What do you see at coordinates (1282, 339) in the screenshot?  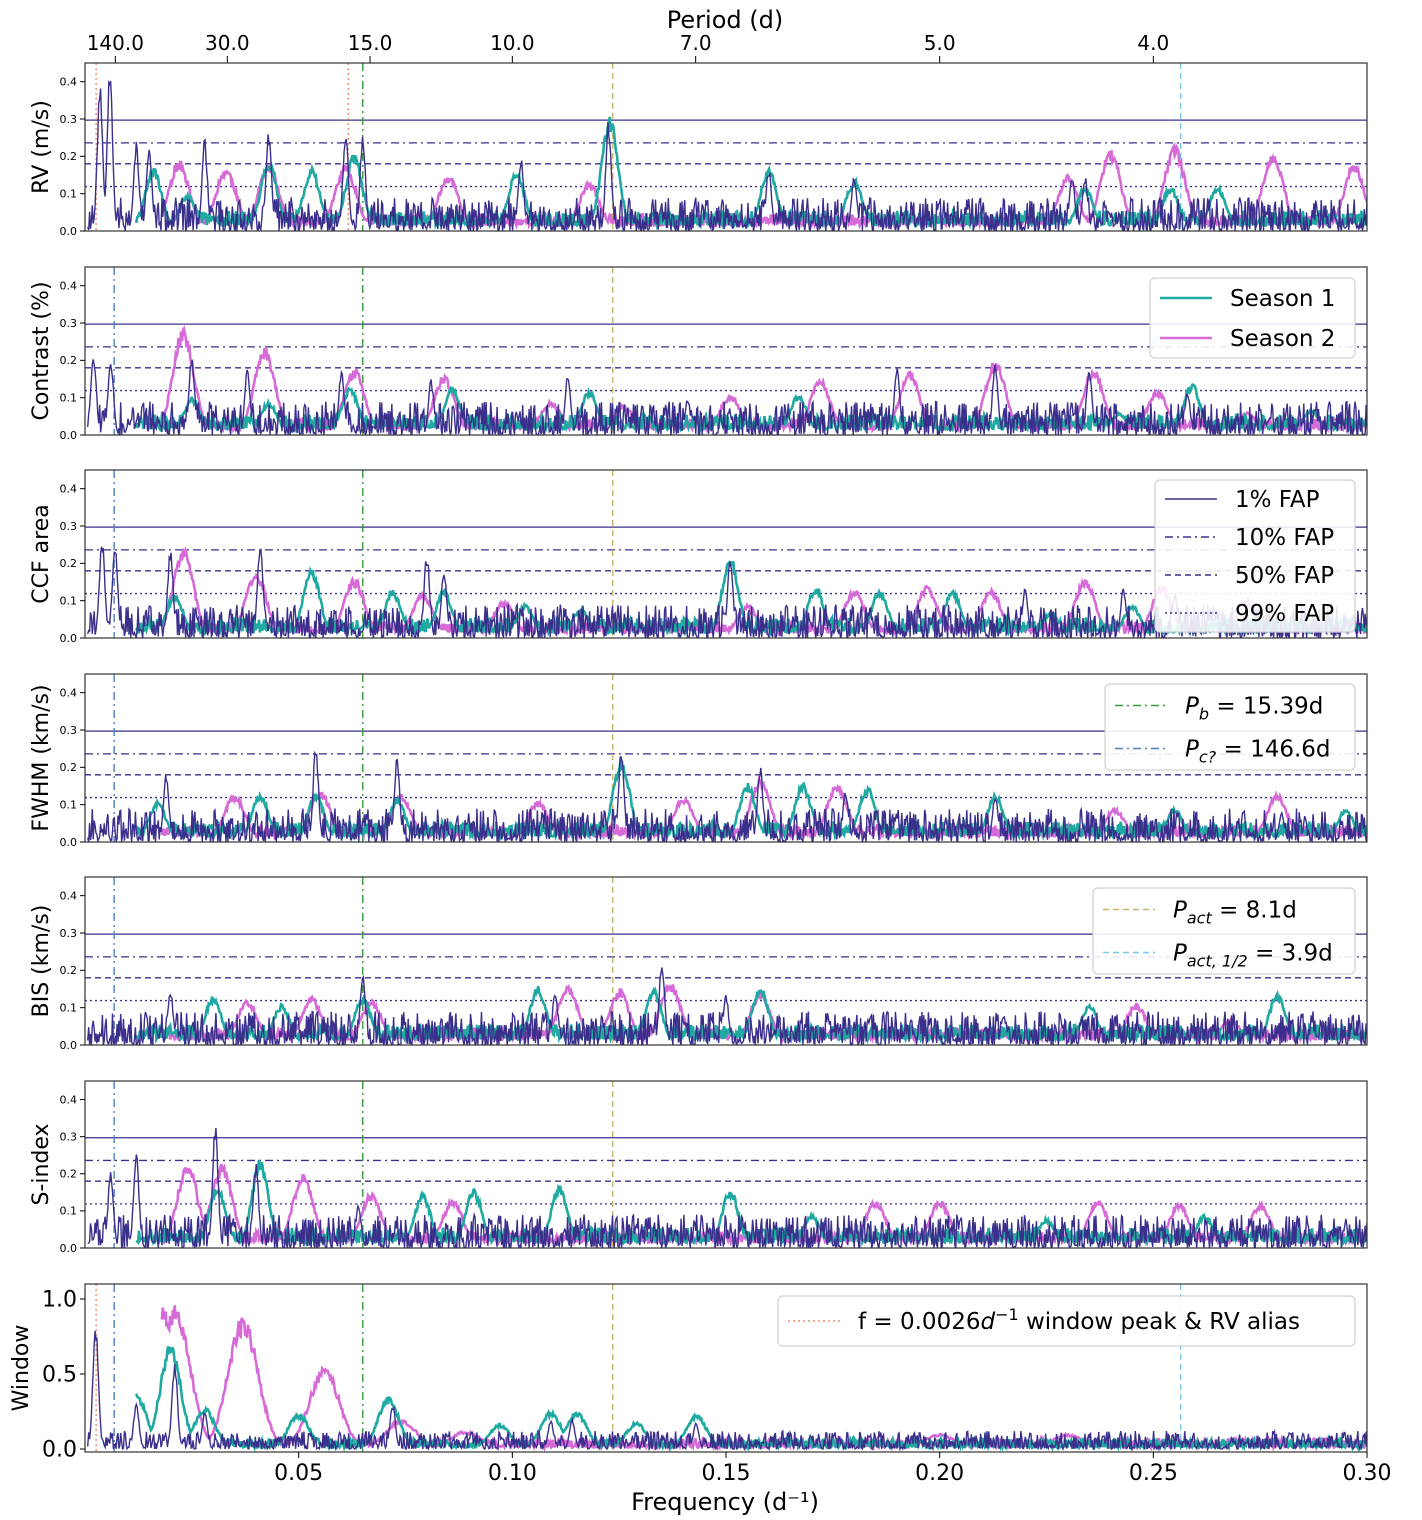 I see `legend-label-0-1: Season 2` at bounding box center [1282, 339].